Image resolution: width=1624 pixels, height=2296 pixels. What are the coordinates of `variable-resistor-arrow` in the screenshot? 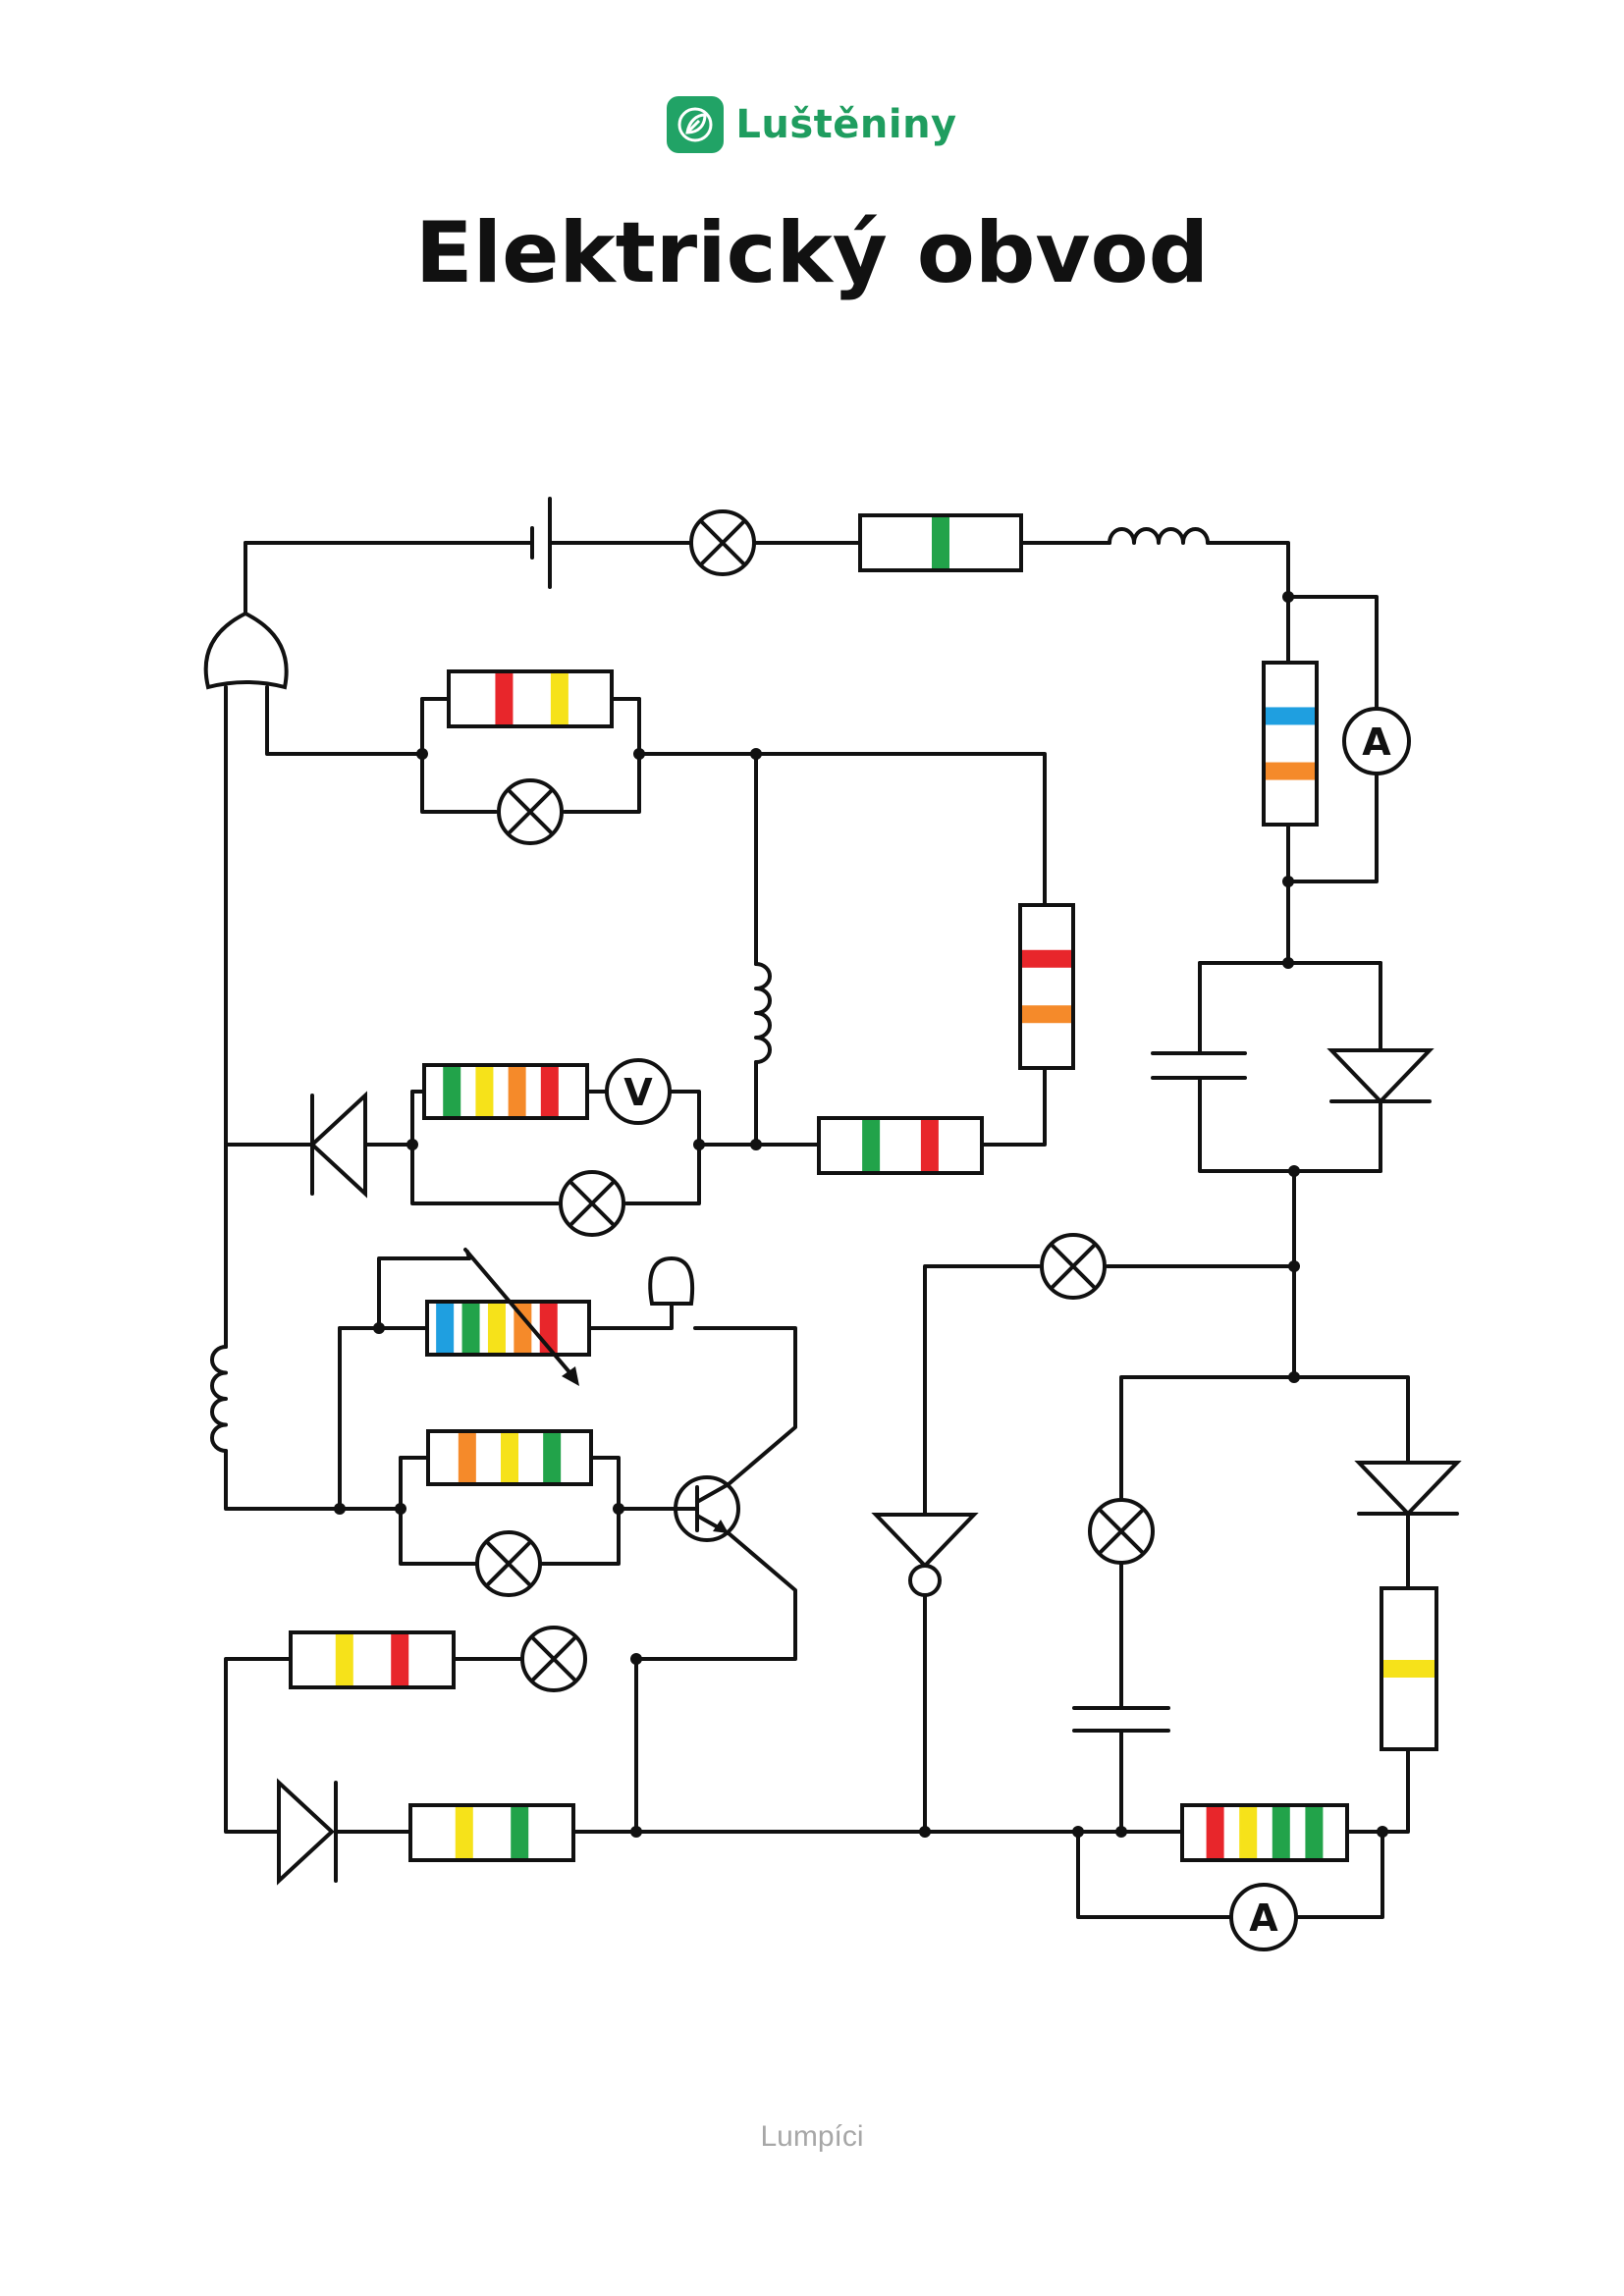 It's located at (521, 1317).